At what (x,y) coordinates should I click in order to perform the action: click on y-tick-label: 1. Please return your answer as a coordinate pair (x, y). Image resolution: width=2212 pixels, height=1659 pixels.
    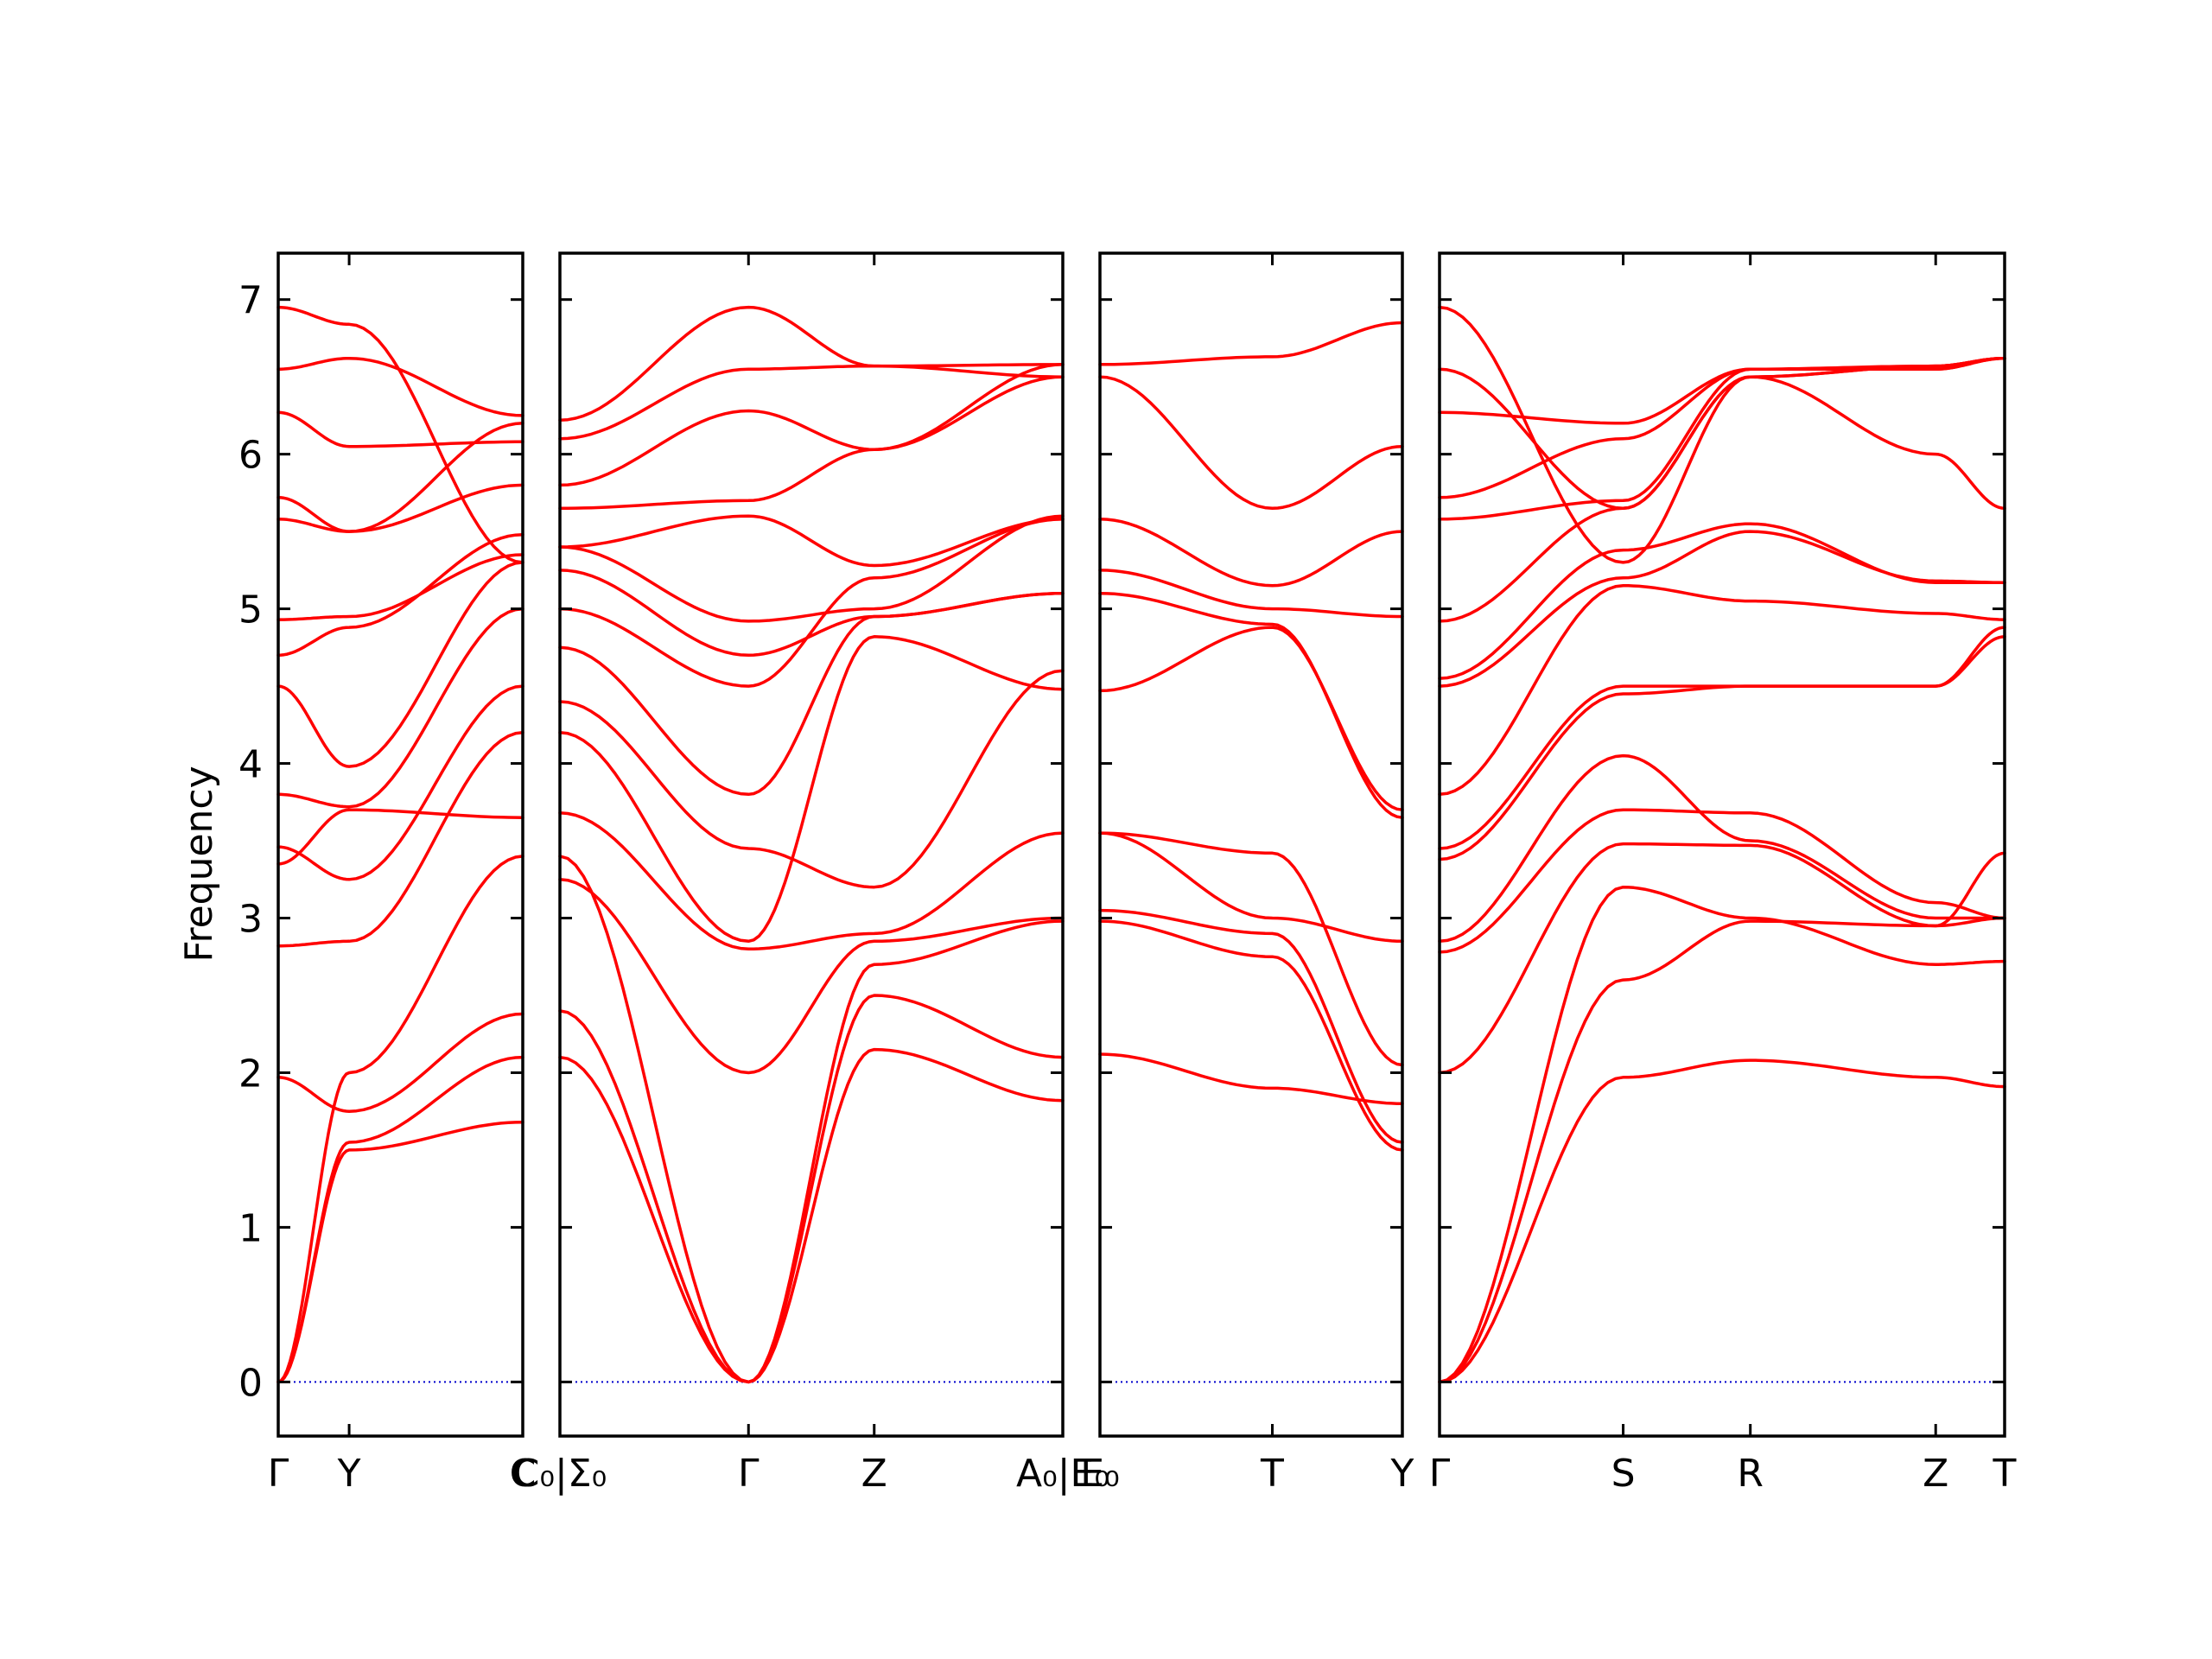
    Looking at the image, I should click on (250, 1228).